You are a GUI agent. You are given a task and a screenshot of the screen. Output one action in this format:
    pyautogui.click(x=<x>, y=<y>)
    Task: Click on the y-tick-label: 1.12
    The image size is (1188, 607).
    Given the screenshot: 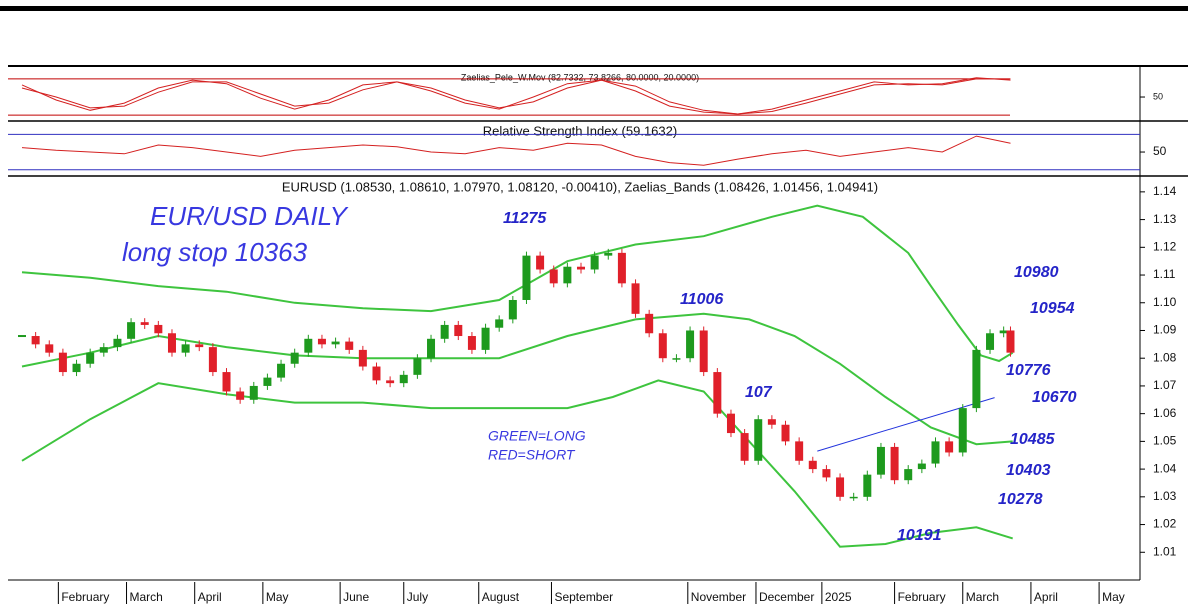 What is the action you would take?
    pyautogui.click(x=1165, y=246)
    